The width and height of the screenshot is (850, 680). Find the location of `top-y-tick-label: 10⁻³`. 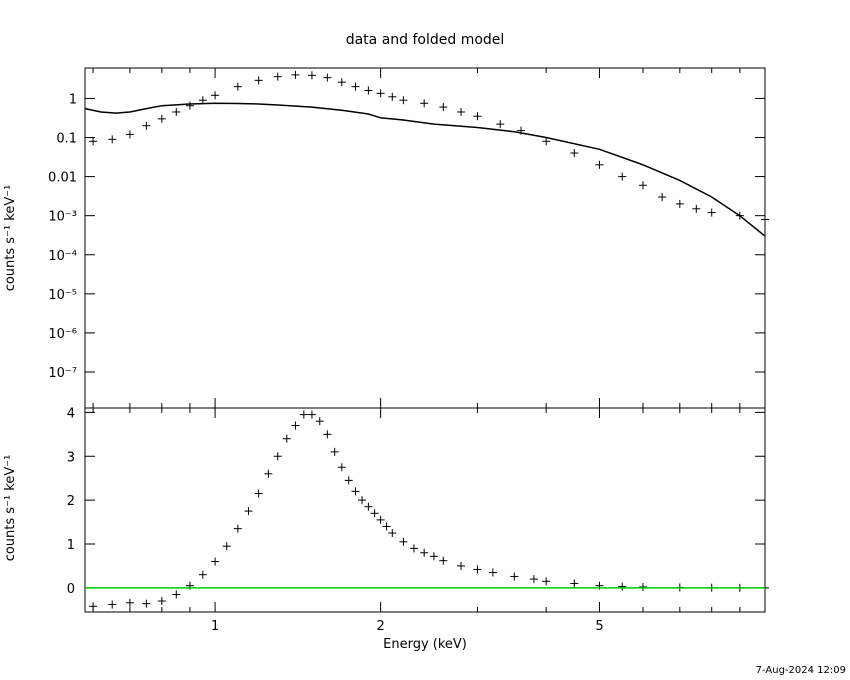

top-y-tick-label: 10⁻³ is located at coordinates (62, 217).